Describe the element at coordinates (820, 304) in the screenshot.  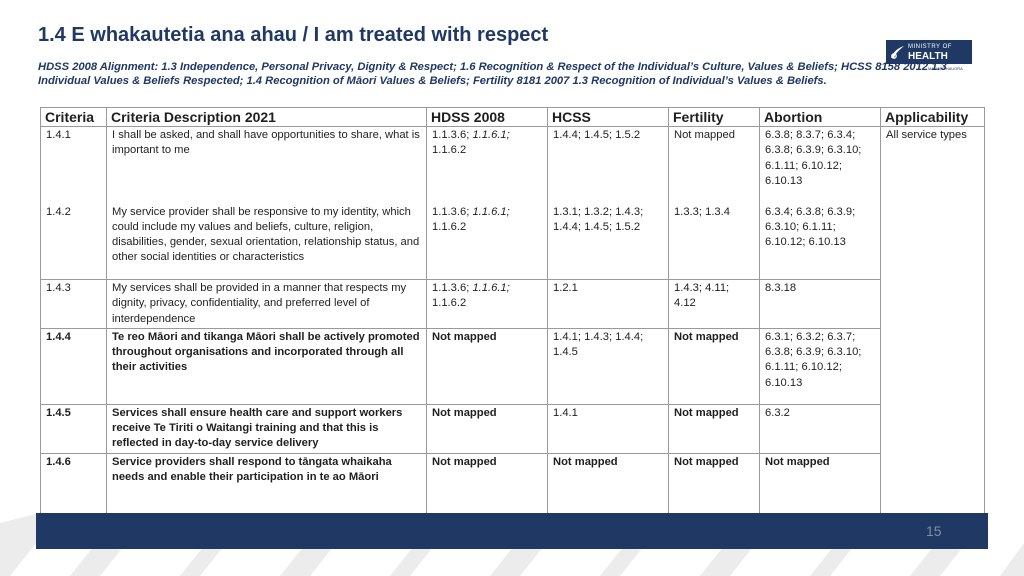
I see `cell-abortion: 8.3.18` at that location.